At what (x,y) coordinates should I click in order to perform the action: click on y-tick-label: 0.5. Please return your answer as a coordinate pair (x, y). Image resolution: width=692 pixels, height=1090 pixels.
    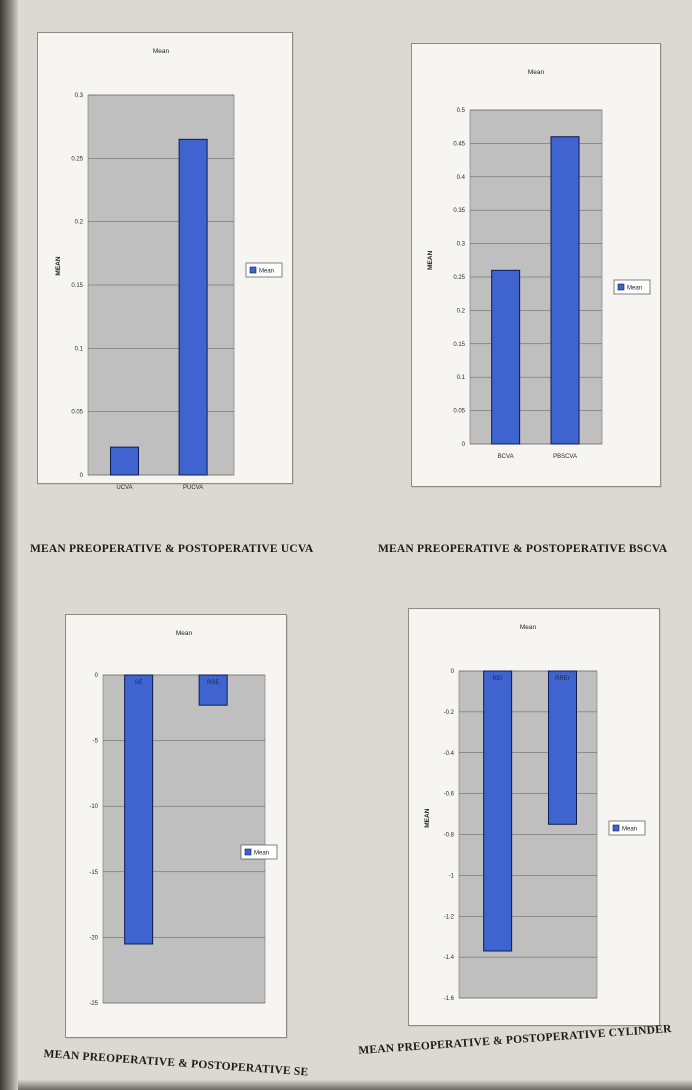
    Looking at the image, I should click on (461, 111).